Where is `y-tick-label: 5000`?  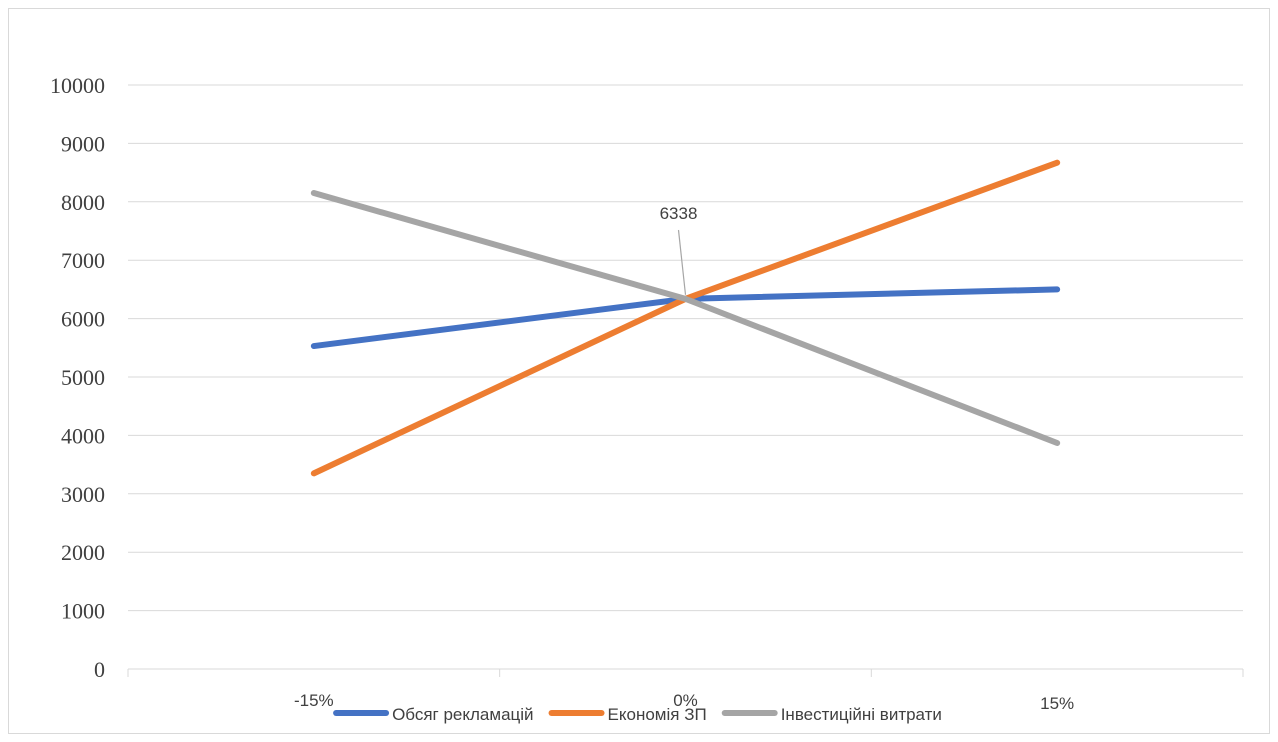
y-tick-label: 5000 is located at coordinates (83, 377).